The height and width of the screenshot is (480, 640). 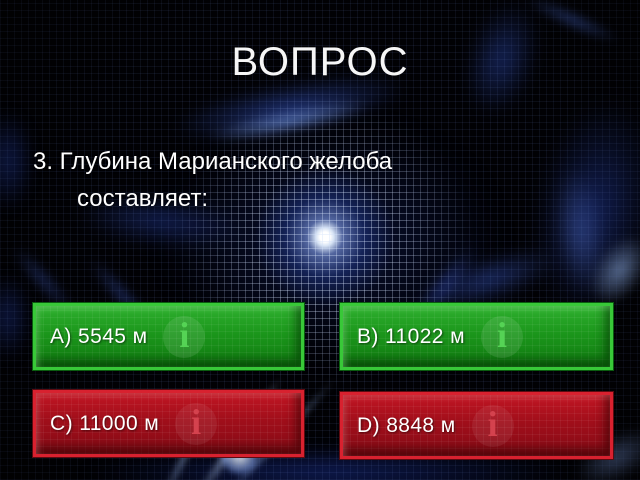 I want to click on answer-label-b: B) 11022 м, so click(x=411, y=336).